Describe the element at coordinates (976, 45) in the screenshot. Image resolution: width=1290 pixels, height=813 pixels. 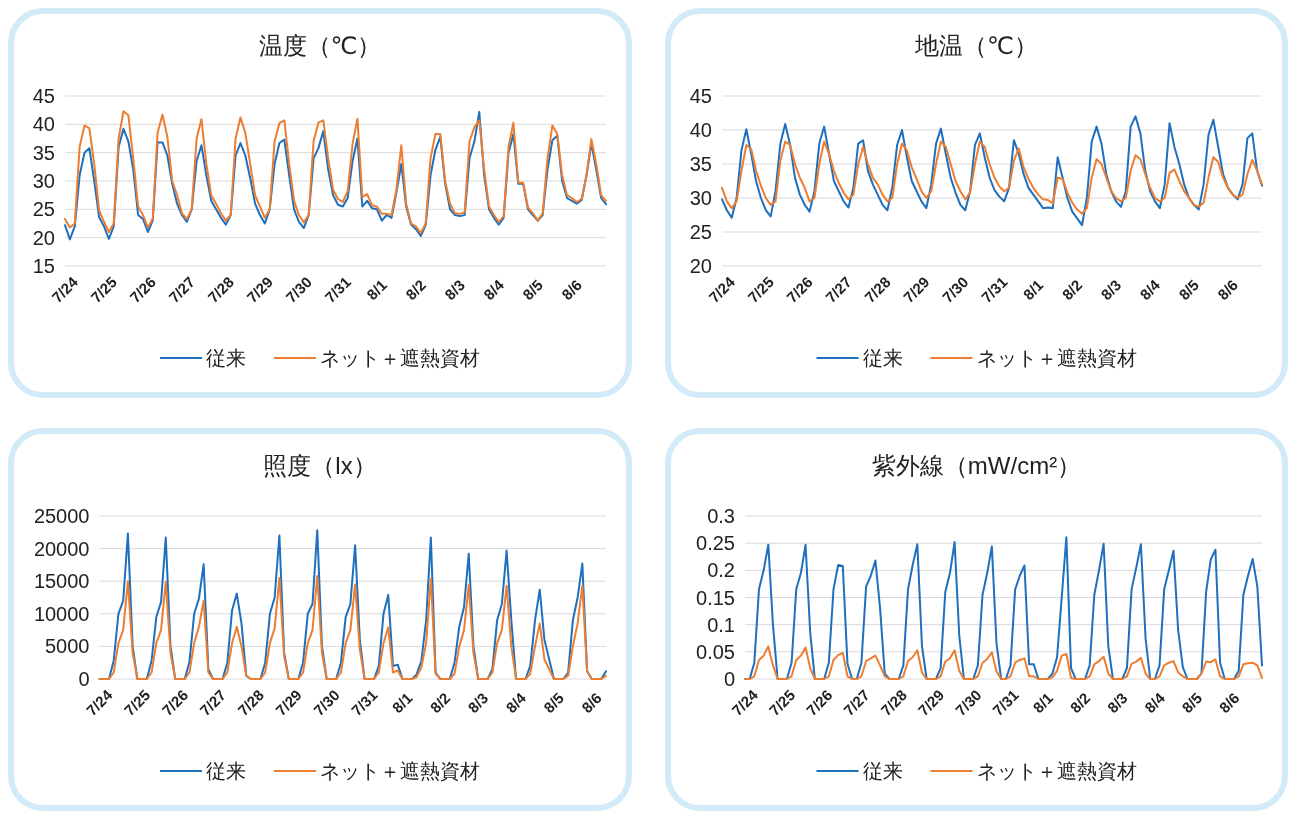
I see `chart-title: 地温（℃）` at that location.